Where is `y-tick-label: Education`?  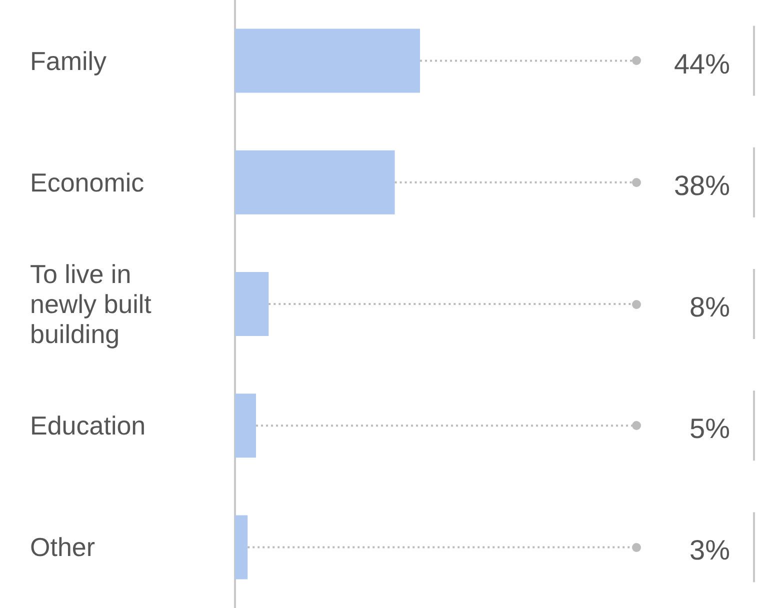
y-tick-label: Education is located at coordinates (88, 425).